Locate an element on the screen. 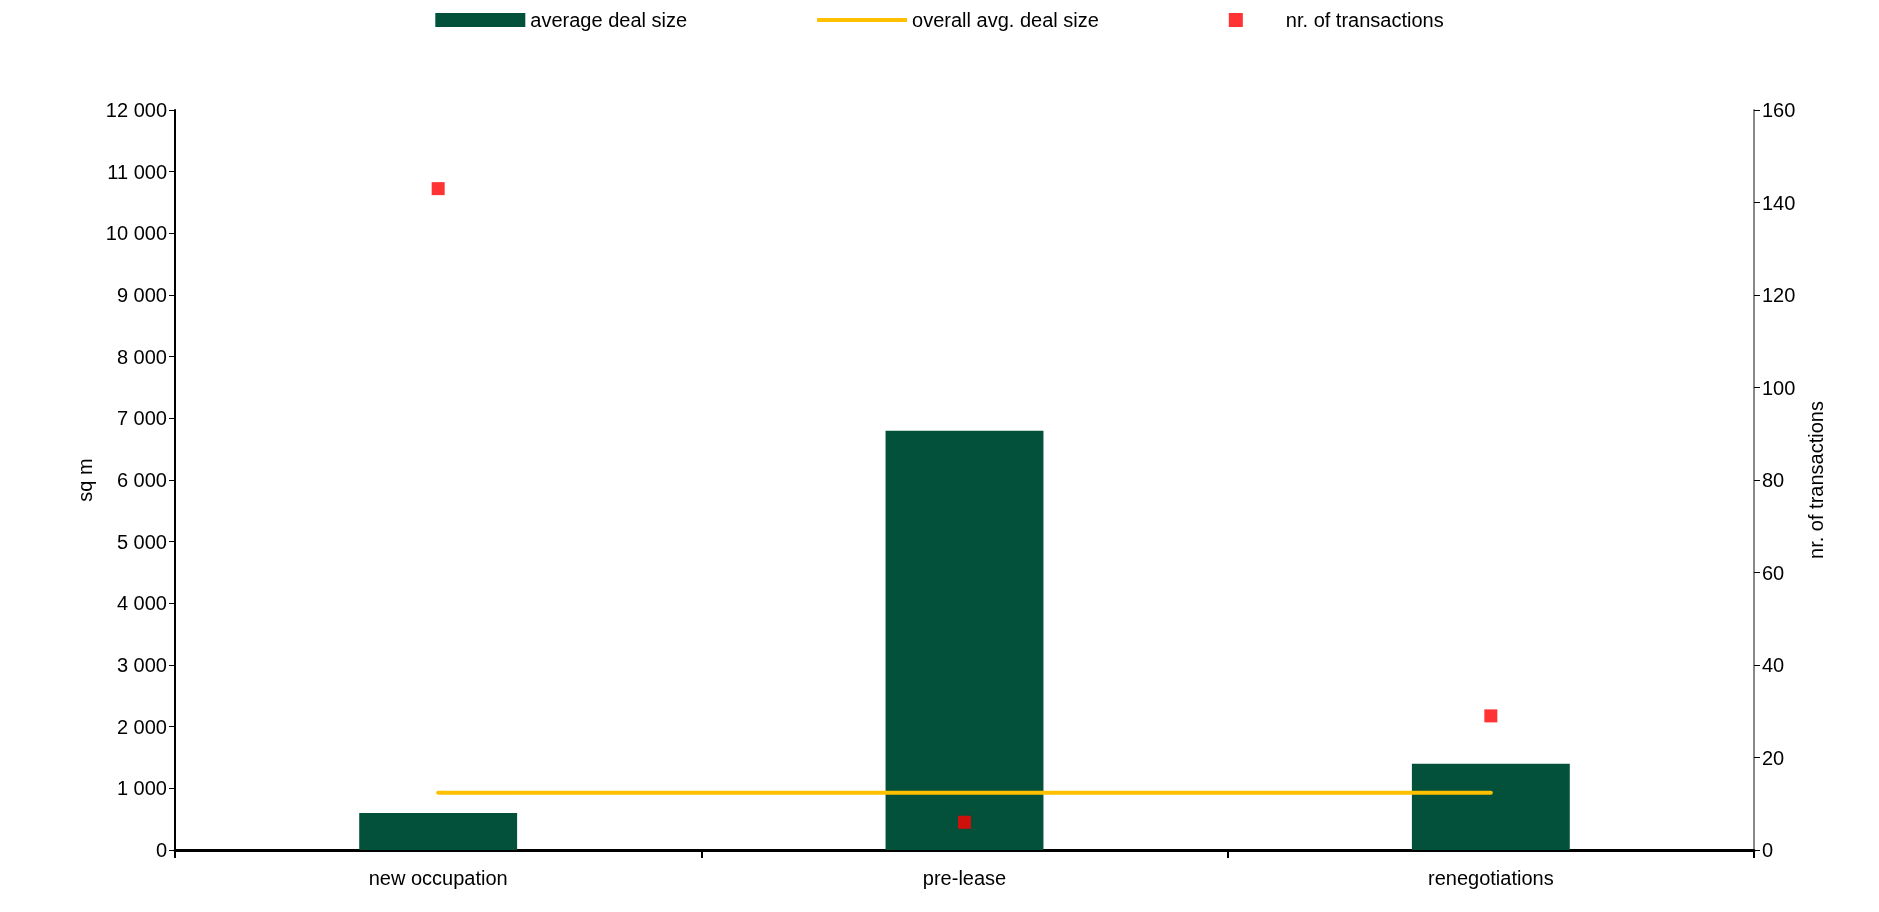  y-tick-label: 8 000 is located at coordinates (141, 356).